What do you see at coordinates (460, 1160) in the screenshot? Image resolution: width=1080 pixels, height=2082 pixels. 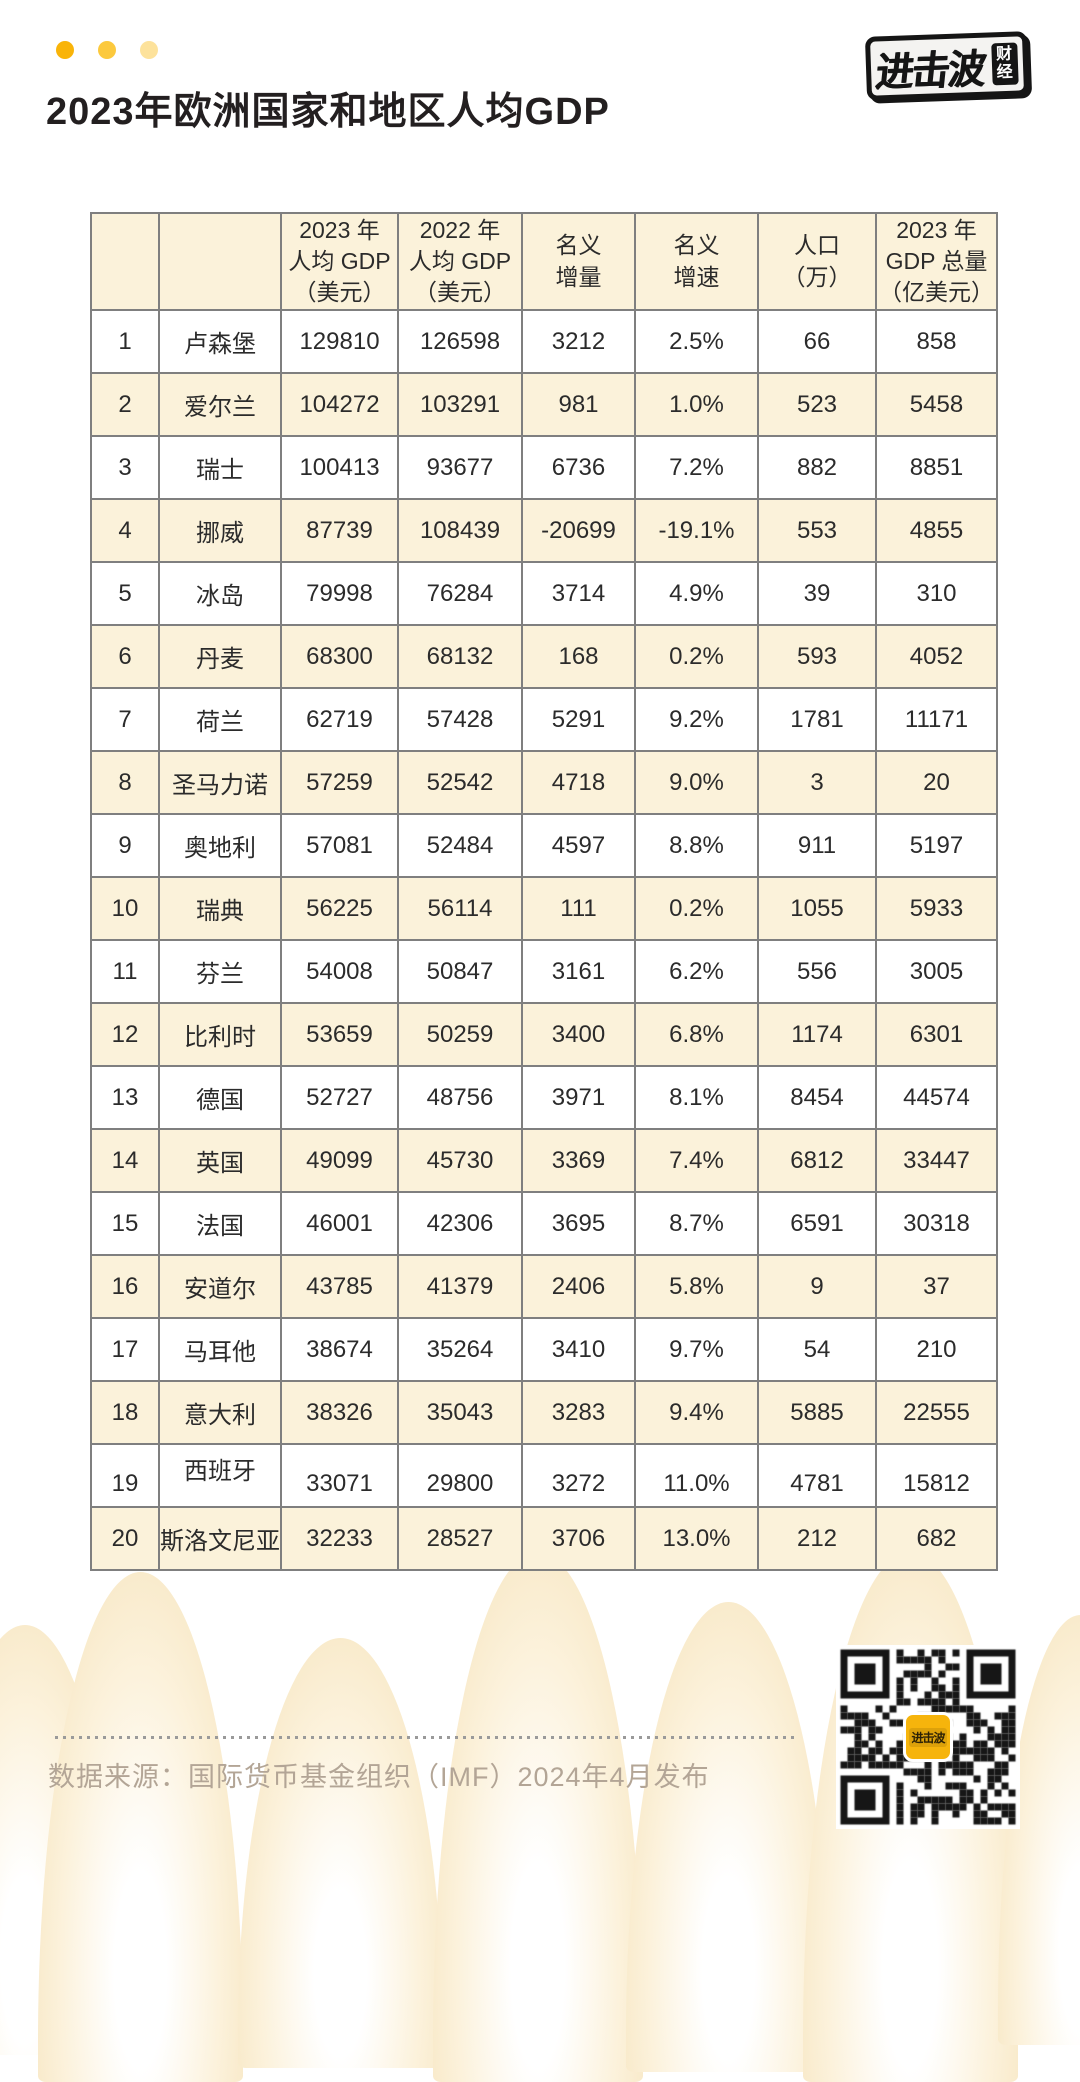 I see `cell-gdp-2022: 45730` at bounding box center [460, 1160].